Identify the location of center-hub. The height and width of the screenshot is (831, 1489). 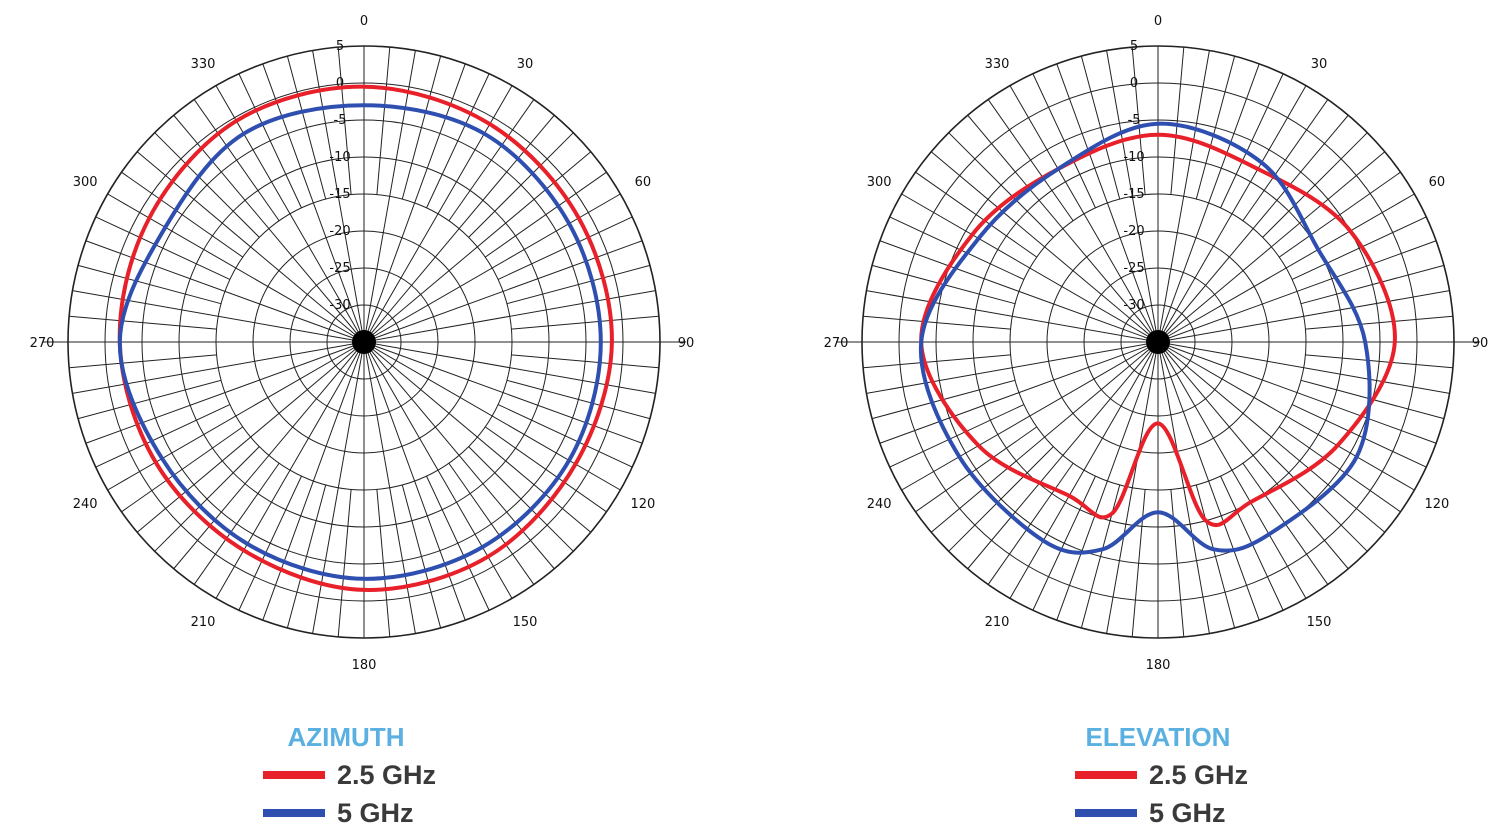
(1158, 342).